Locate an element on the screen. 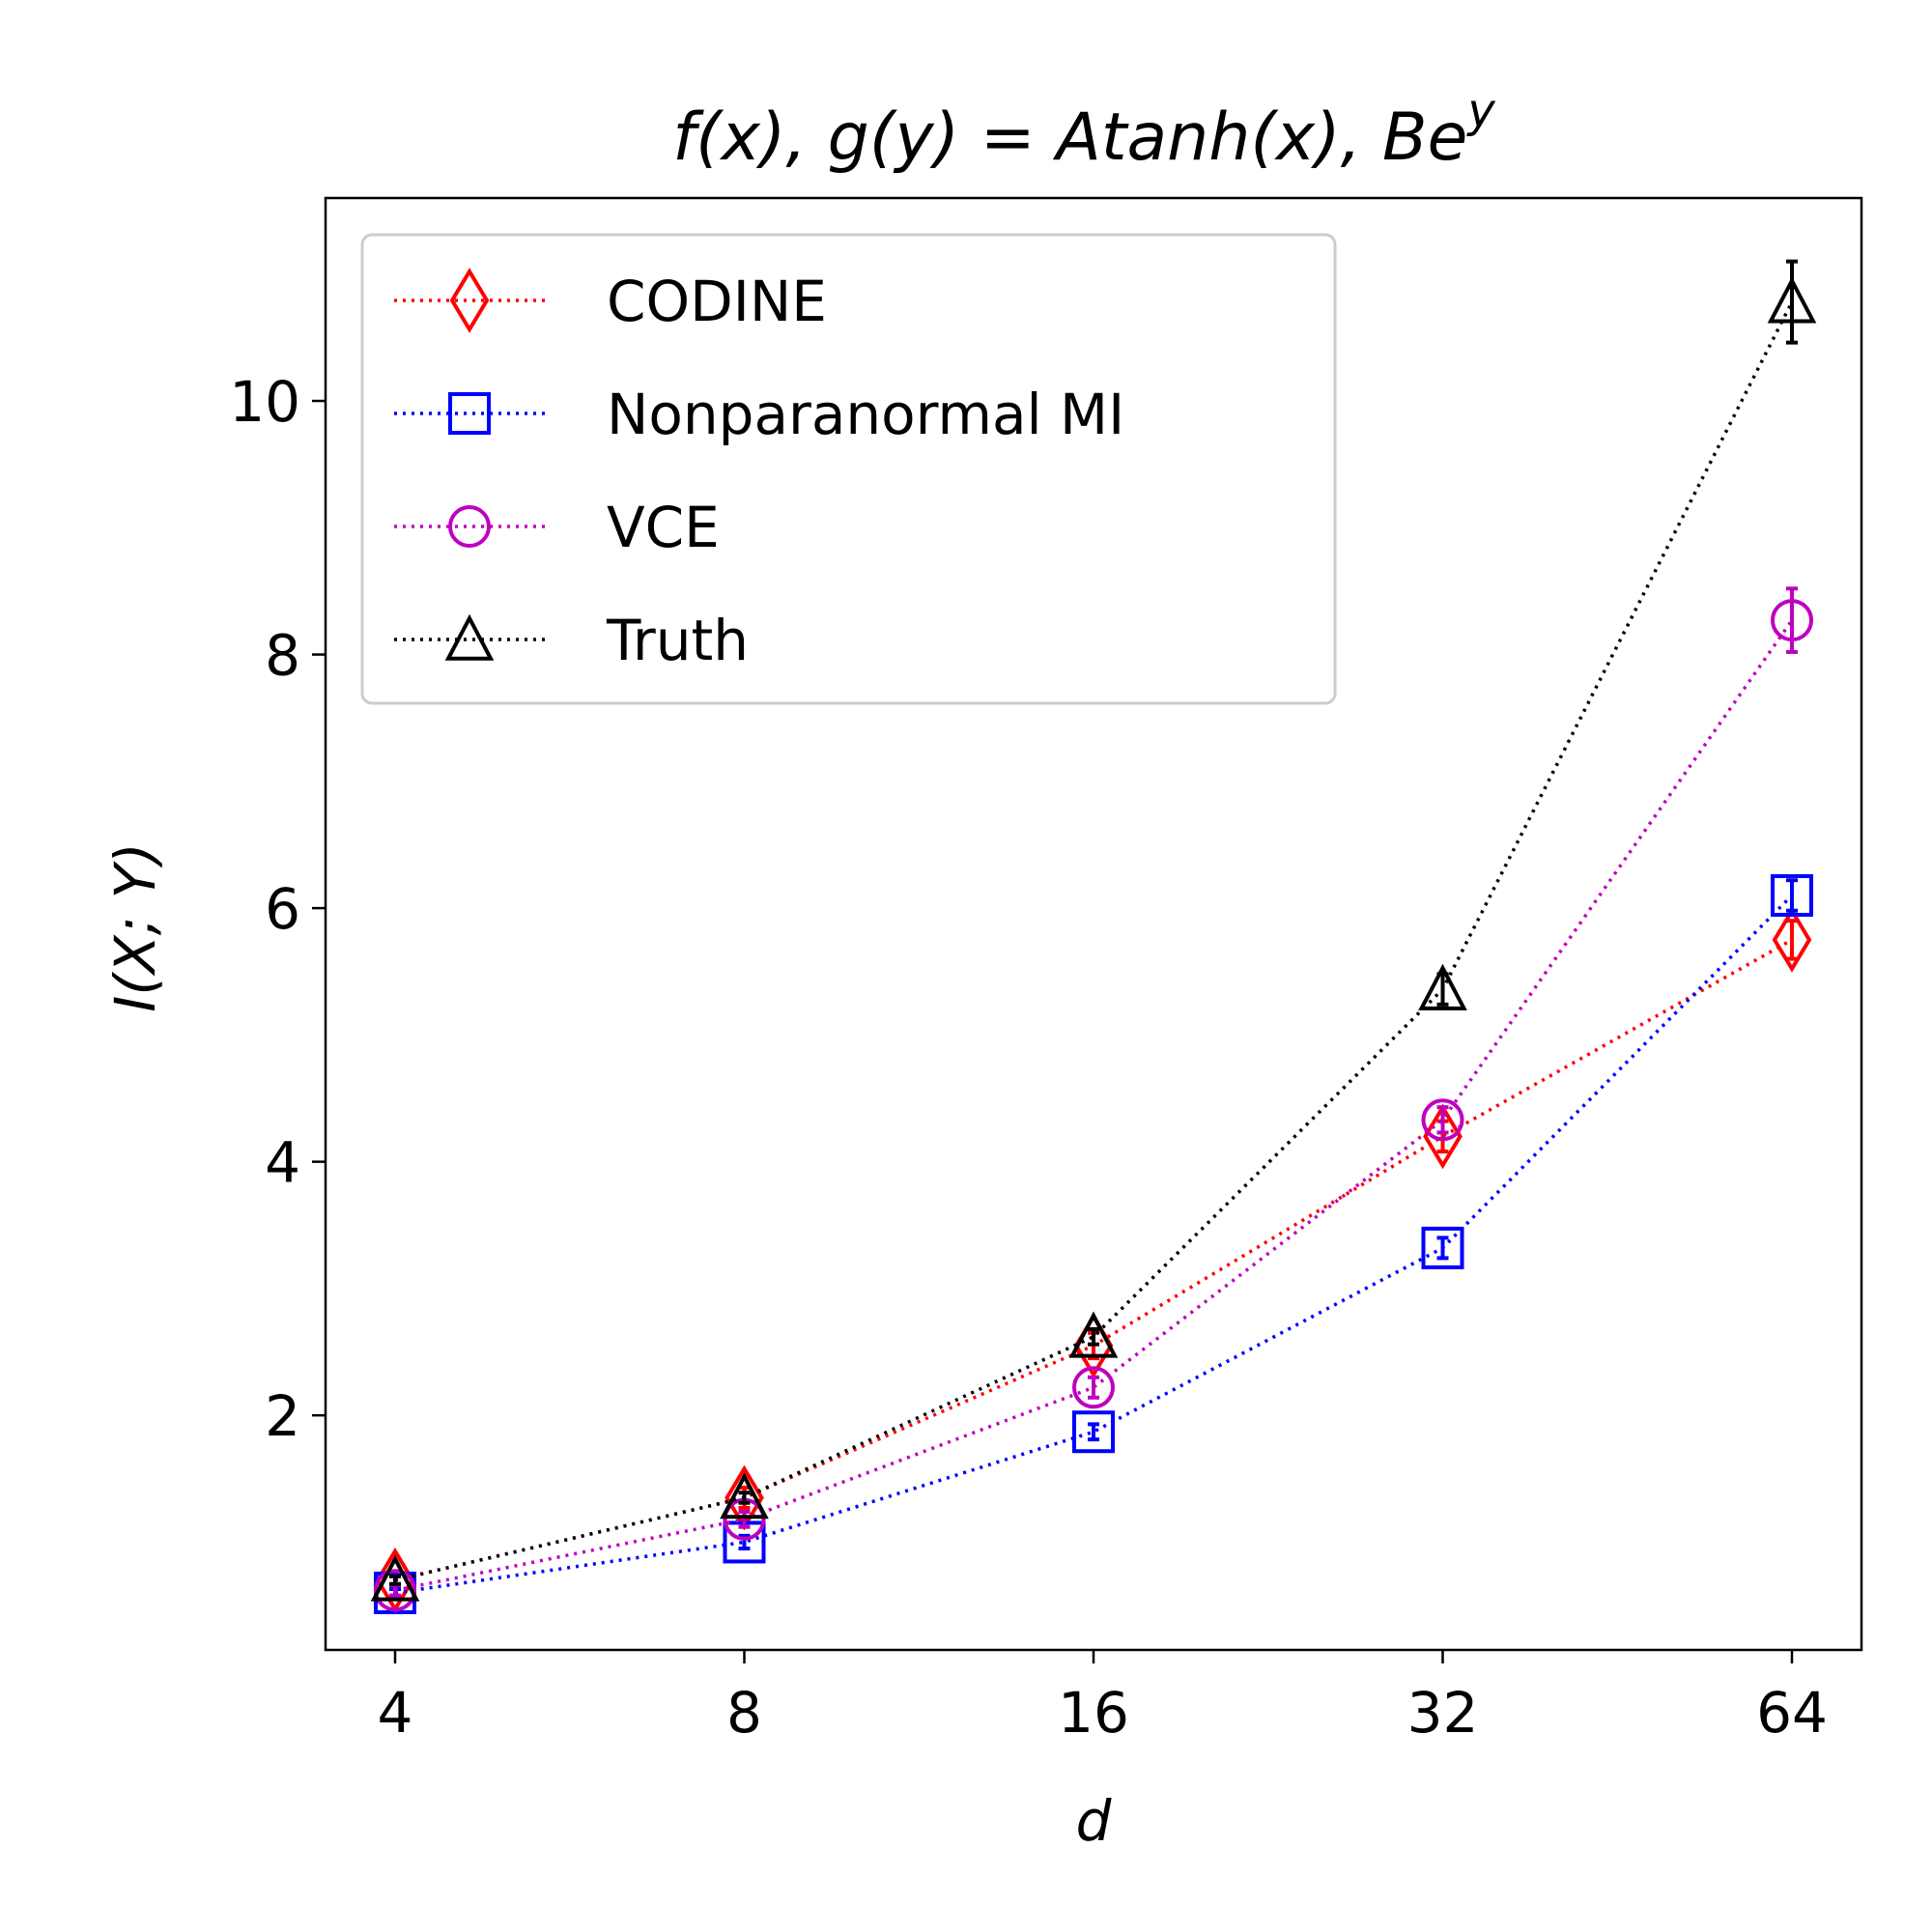  y-tick-label: 8 is located at coordinates (282, 656).